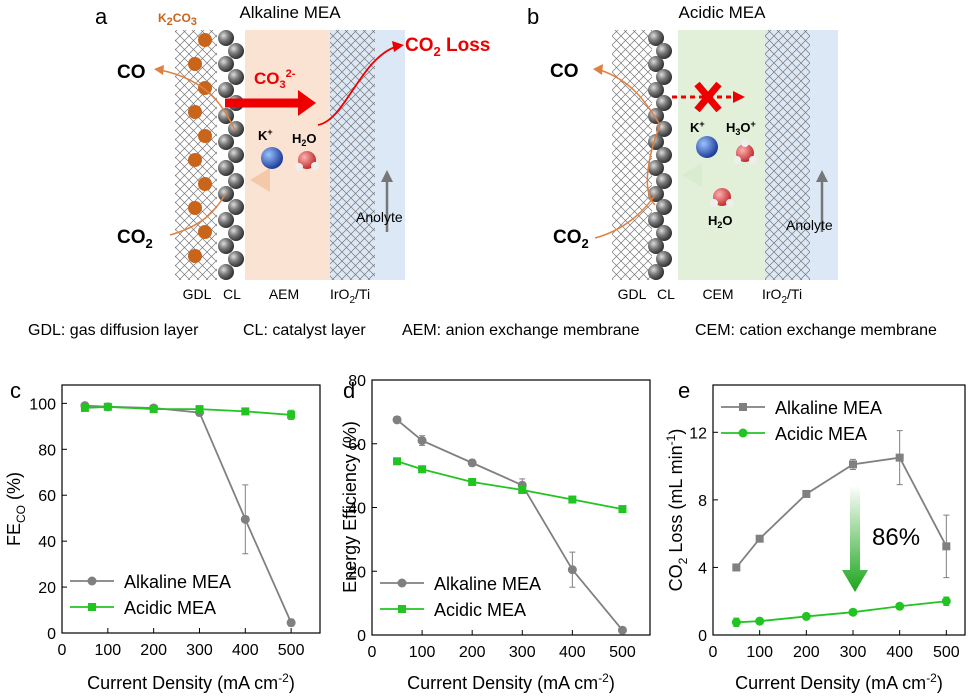 The height and width of the screenshot is (696, 976). Describe the element at coordinates (194, 22) in the screenshot. I see `t: 3` at that location.